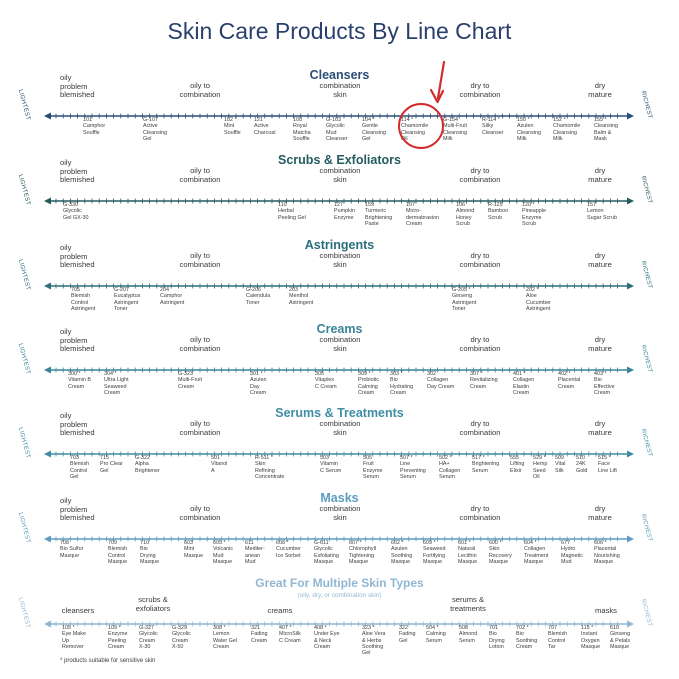 This screenshot has height=679, width=679. Describe the element at coordinates (326, 380) in the screenshot. I see `product-label: 305 Vitaplex C Cream` at that location.